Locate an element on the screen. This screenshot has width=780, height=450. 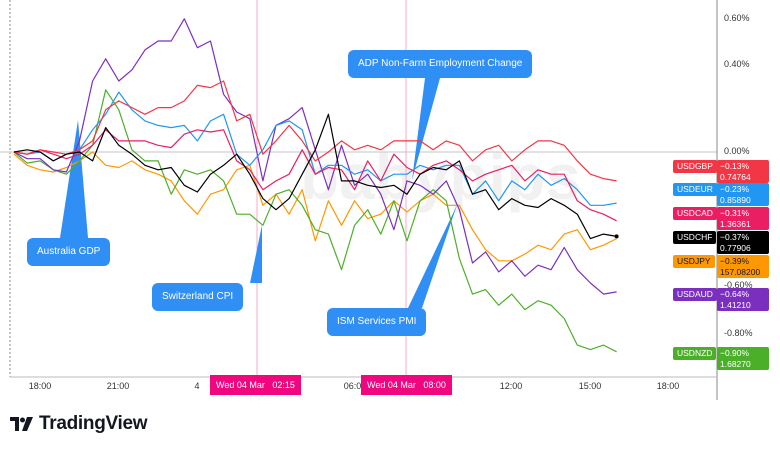
symbol-label-usdnzd: USDNZD is located at coordinates (695, 353).